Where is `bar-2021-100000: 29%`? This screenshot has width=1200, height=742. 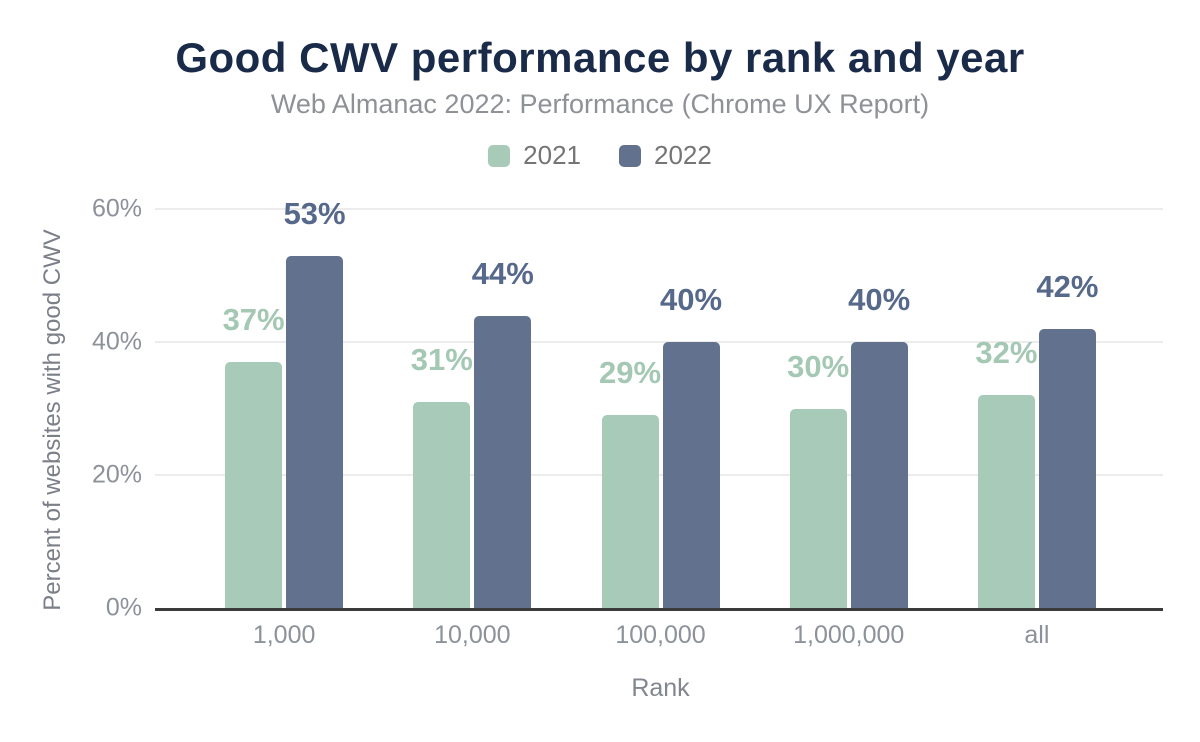 bar-2021-100000: 29% is located at coordinates (630, 481).